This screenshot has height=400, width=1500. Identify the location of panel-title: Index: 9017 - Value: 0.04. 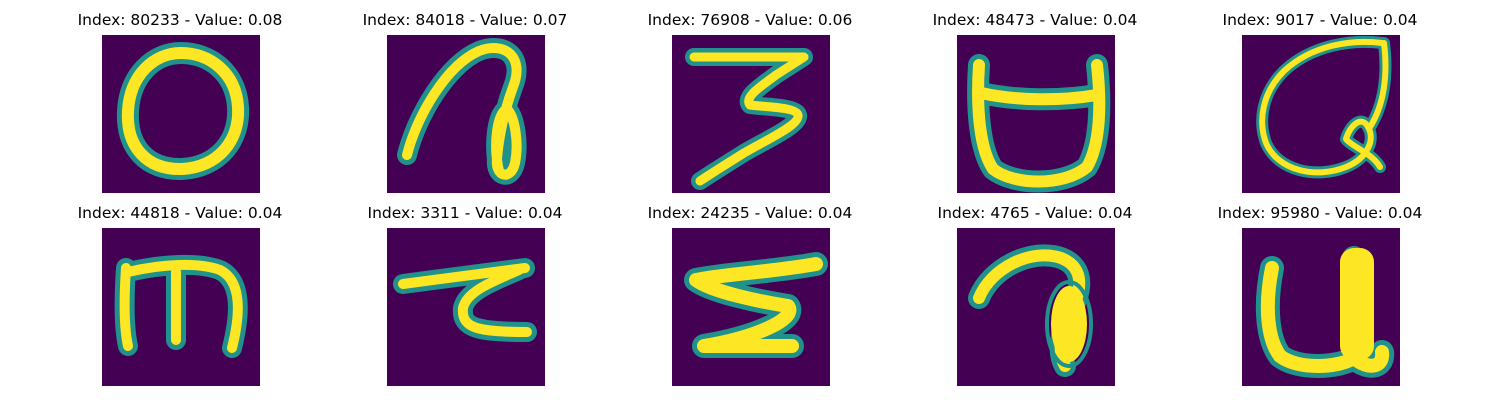
(1320, 20).